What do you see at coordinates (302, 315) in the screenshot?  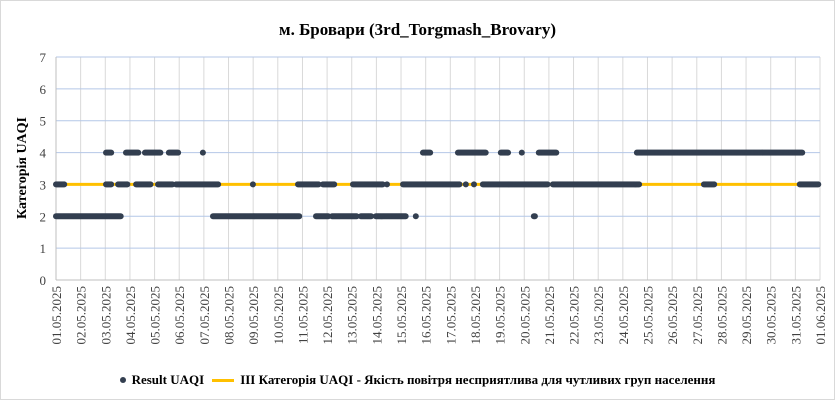 I see `x-tick-label: 11.05.2025` at bounding box center [302, 315].